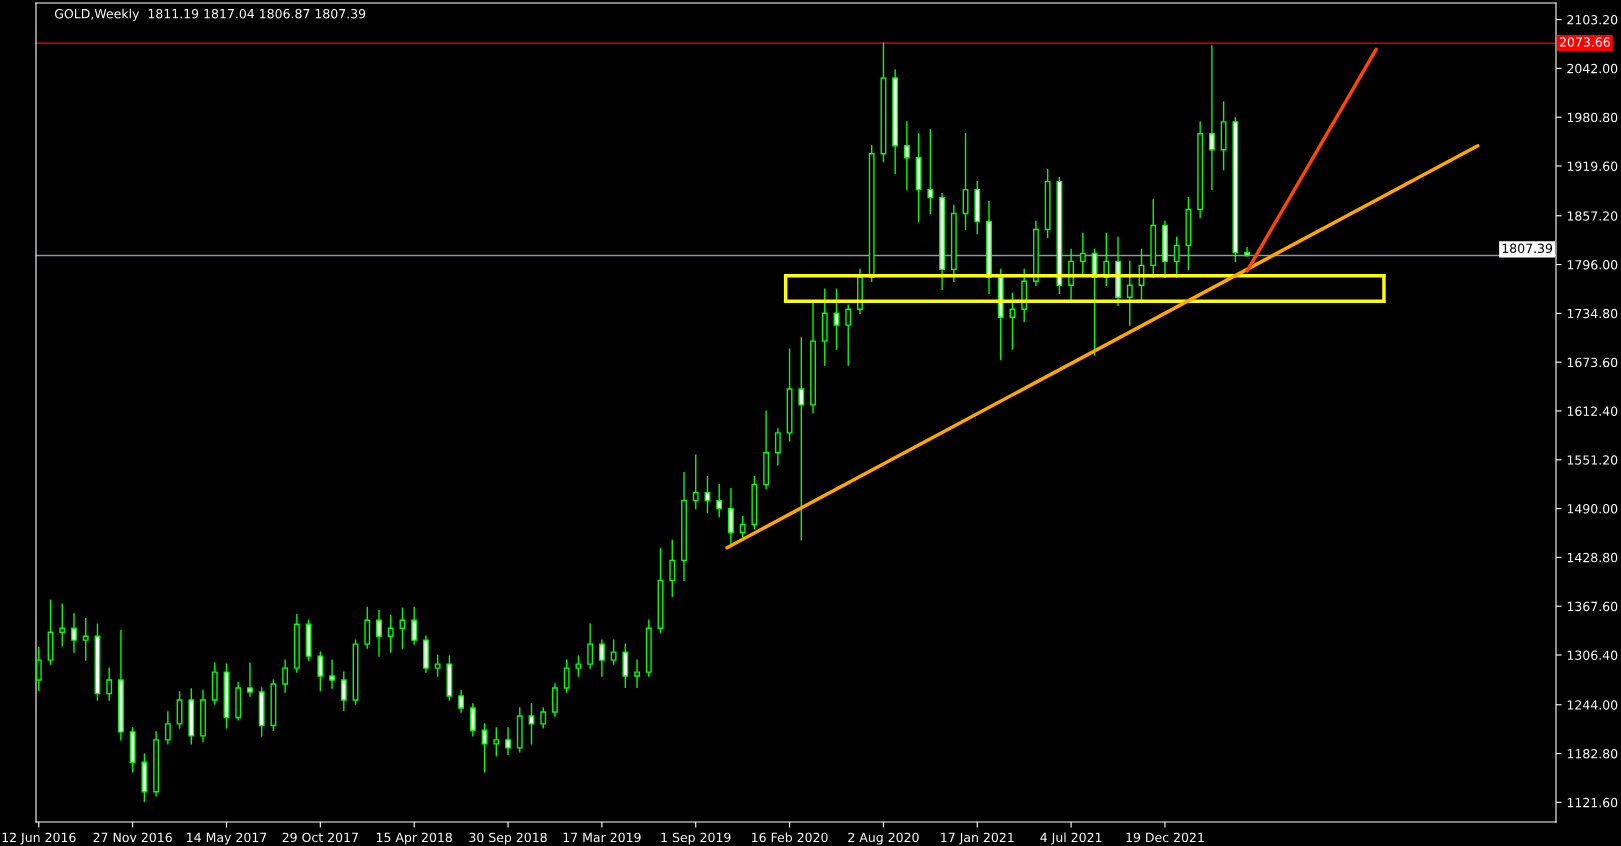 The height and width of the screenshot is (846, 1621). What do you see at coordinates (414, 838) in the screenshot?
I see `x-tick-label: 15 Apr 2018` at bounding box center [414, 838].